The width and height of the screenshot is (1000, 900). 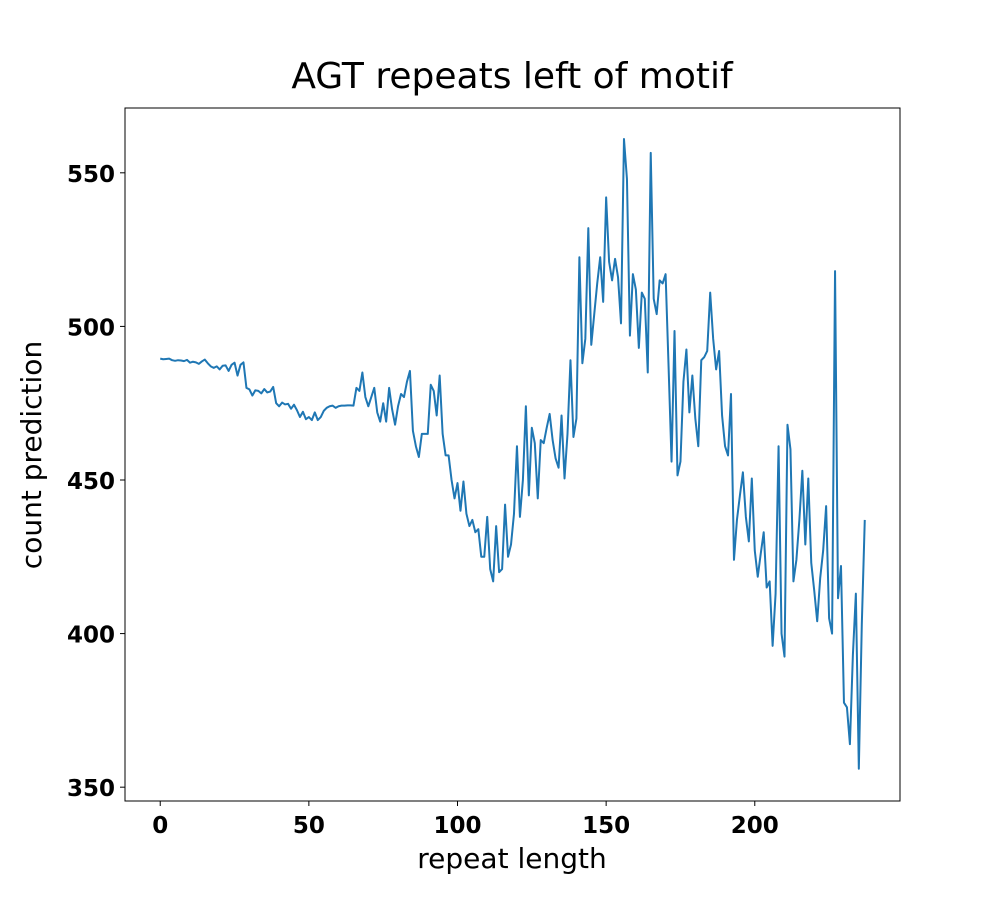 I want to click on y-tick-label: 550, so click(x=91, y=175).